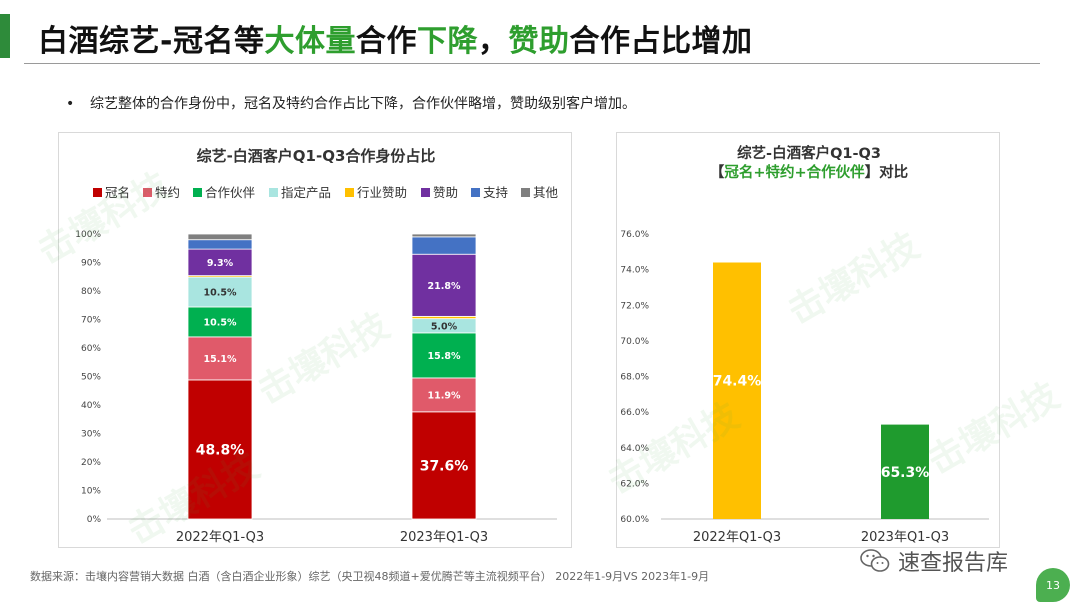 The width and height of the screenshot is (1080, 608). Describe the element at coordinates (737, 381) in the screenshot. I see `data-label: 74.4%` at that location.